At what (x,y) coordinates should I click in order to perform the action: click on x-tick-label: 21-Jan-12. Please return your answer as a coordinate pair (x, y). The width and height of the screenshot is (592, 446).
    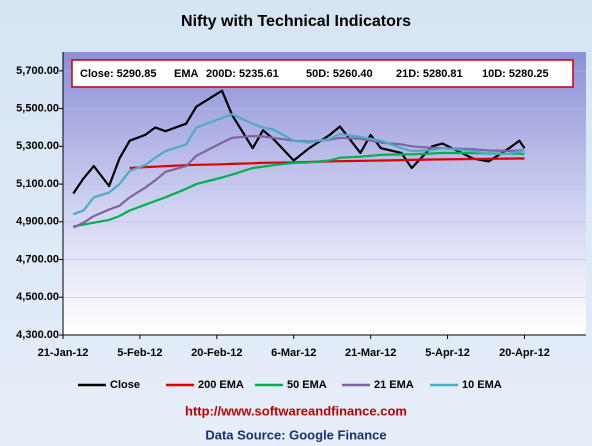
    Looking at the image, I should click on (63, 353).